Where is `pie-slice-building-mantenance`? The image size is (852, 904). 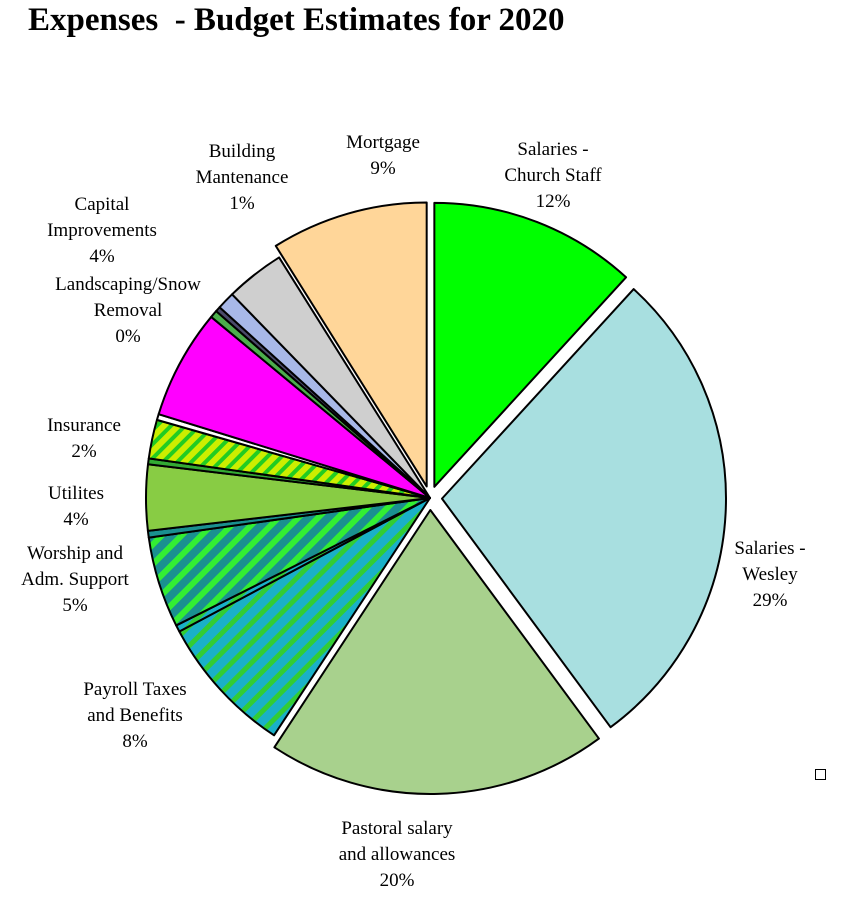
pie-slice-building-mantenance is located at coordinates (331, 377).